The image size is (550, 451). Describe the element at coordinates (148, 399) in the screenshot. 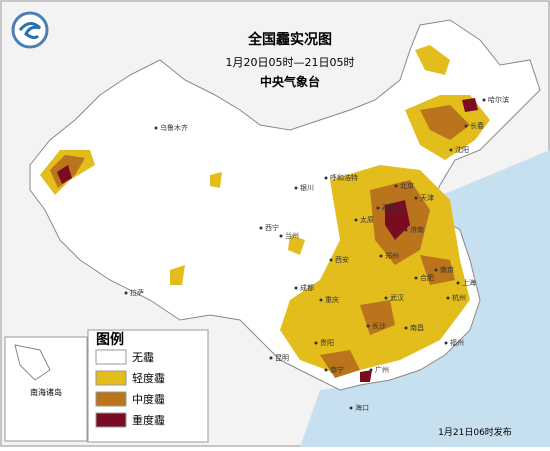

I see `legend-label: 中度霾` at that location.